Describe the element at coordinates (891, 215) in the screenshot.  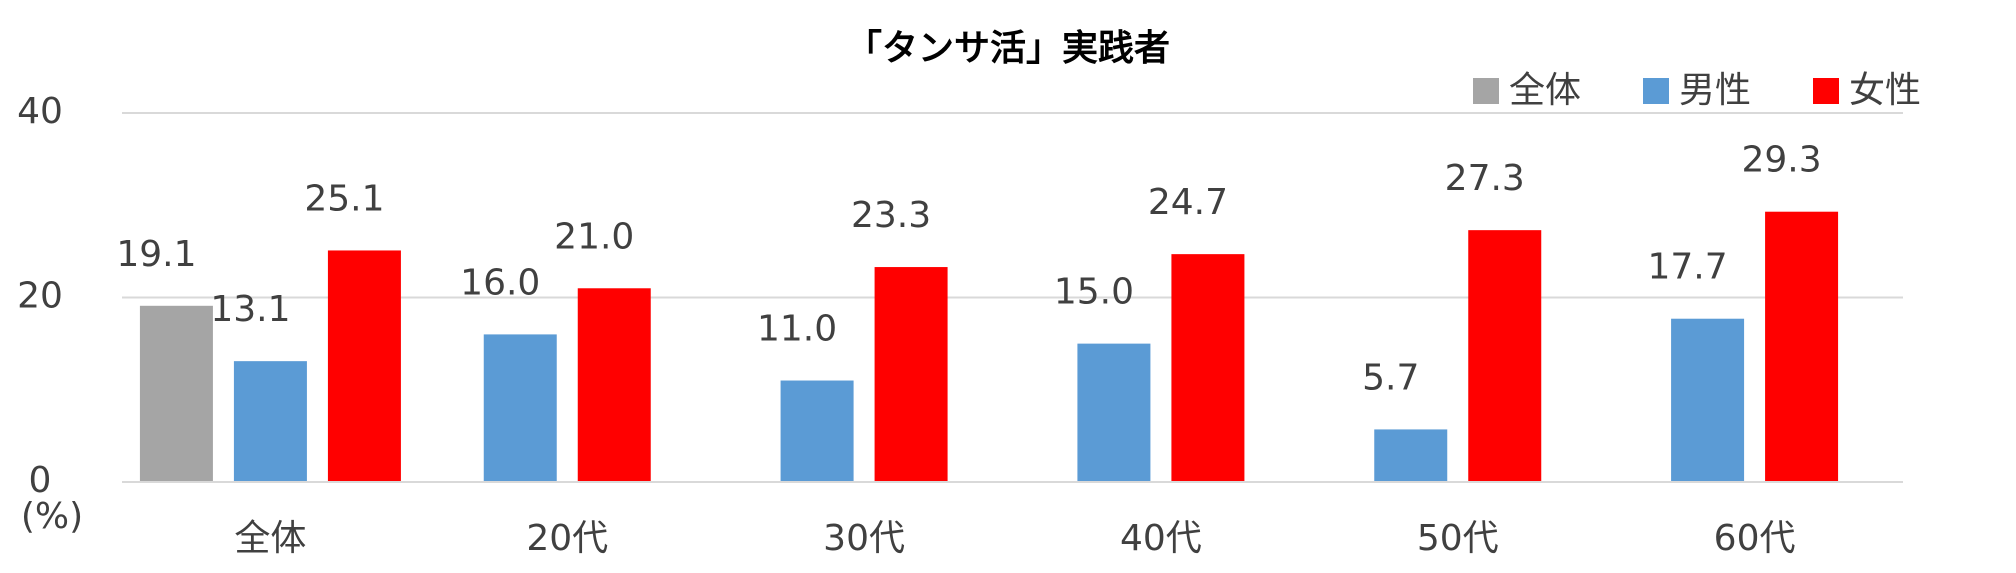
I see `value-label: 23.3` at that location.